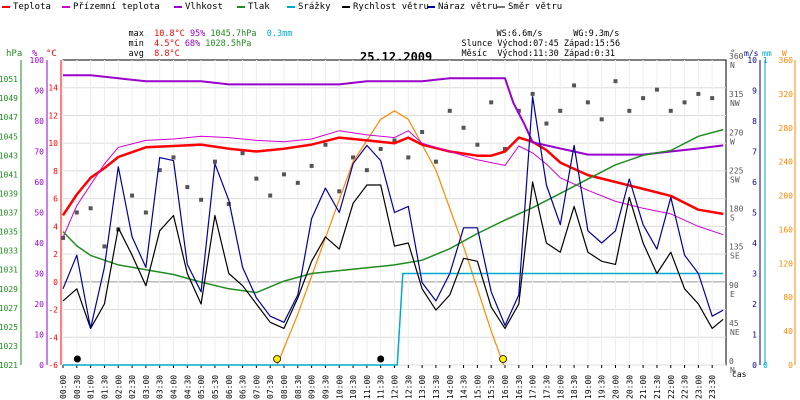  I want to click on moon-marker, so click(77, 359).